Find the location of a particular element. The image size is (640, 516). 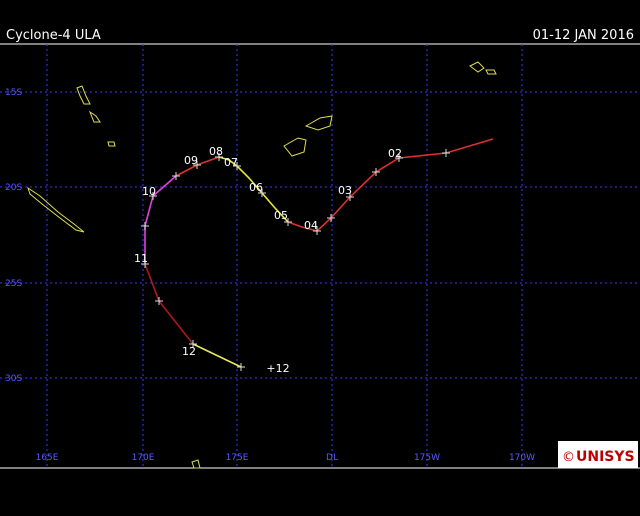

day-label: 05 is located at coordinates (281, 215).